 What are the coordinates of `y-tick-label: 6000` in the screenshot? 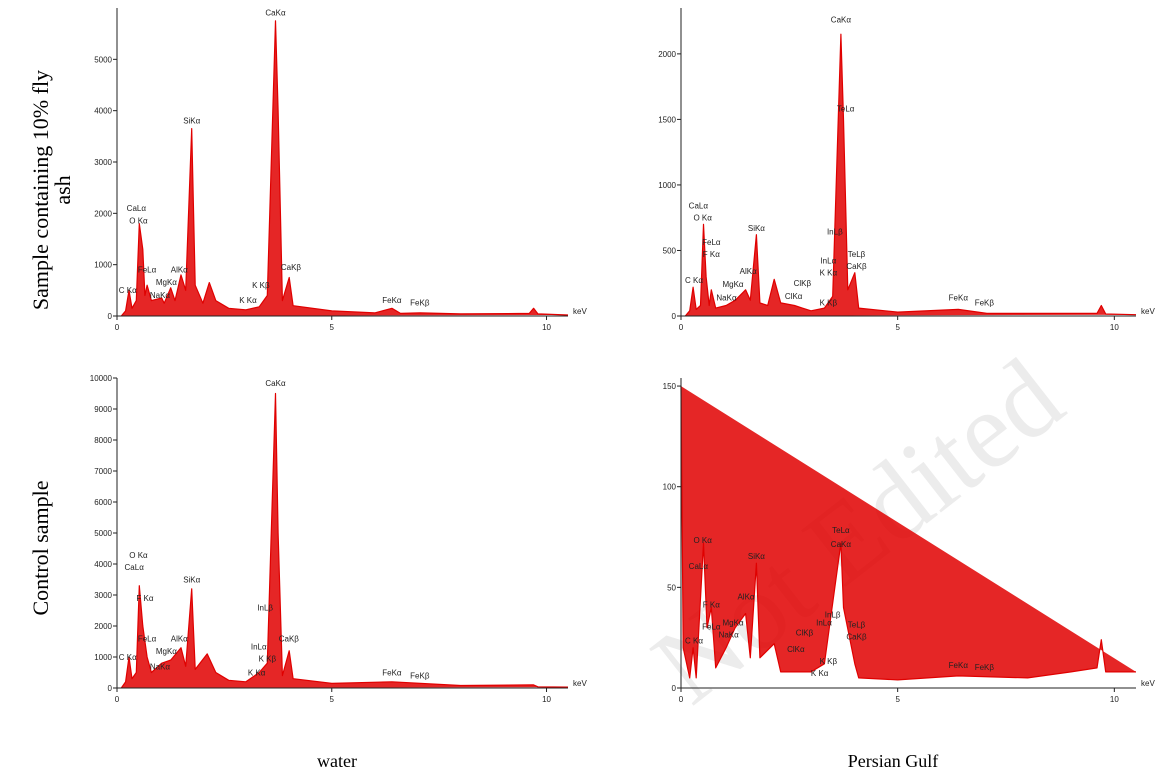 It's located at (103, 502).